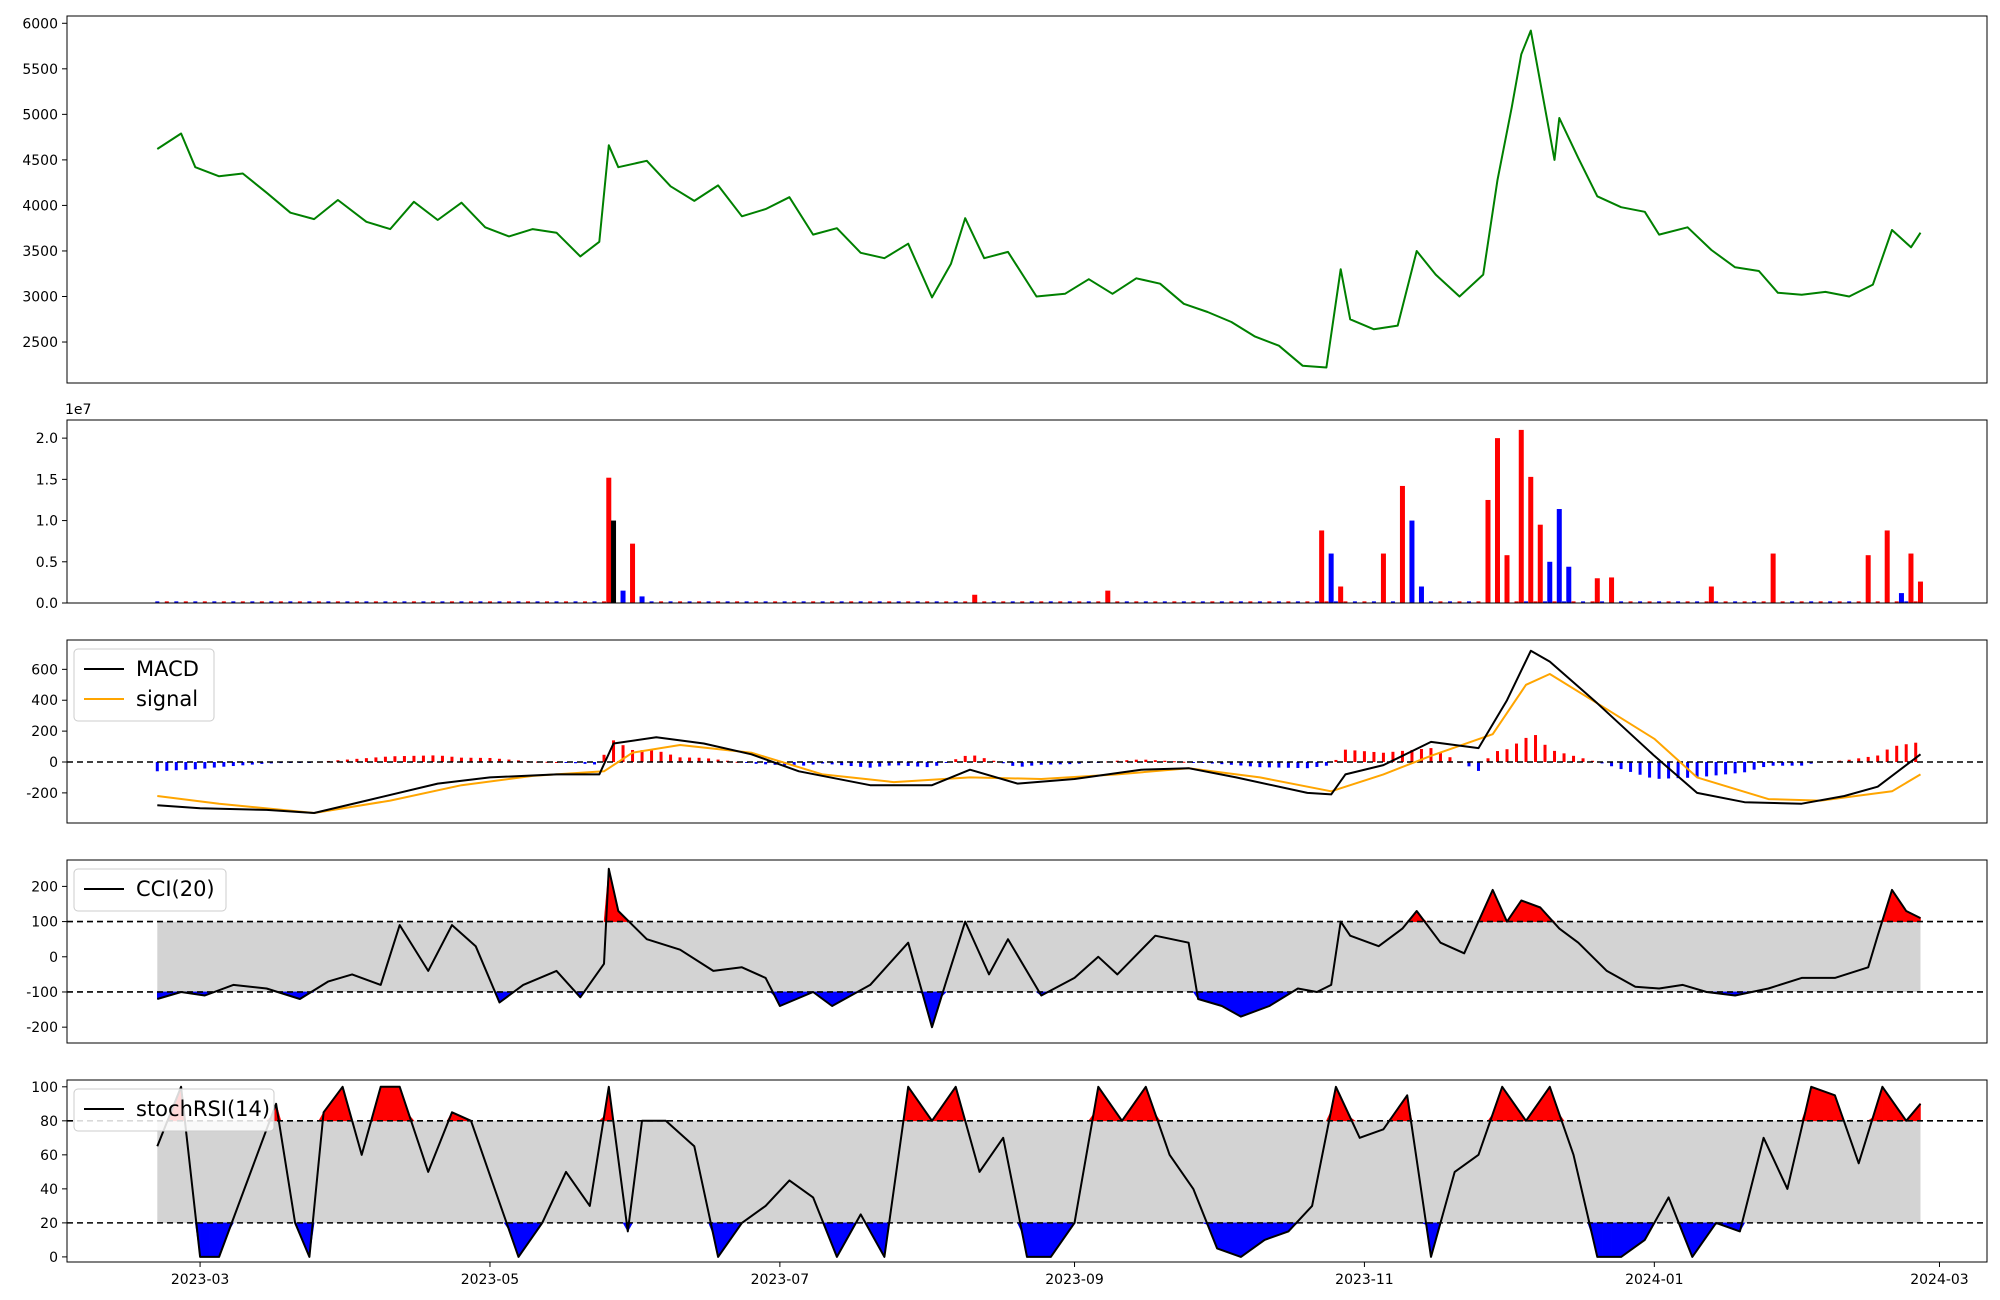 This screenshot has height=1300, width=2000. I want to click on y-tick-label: 6000, so click(40, 24).